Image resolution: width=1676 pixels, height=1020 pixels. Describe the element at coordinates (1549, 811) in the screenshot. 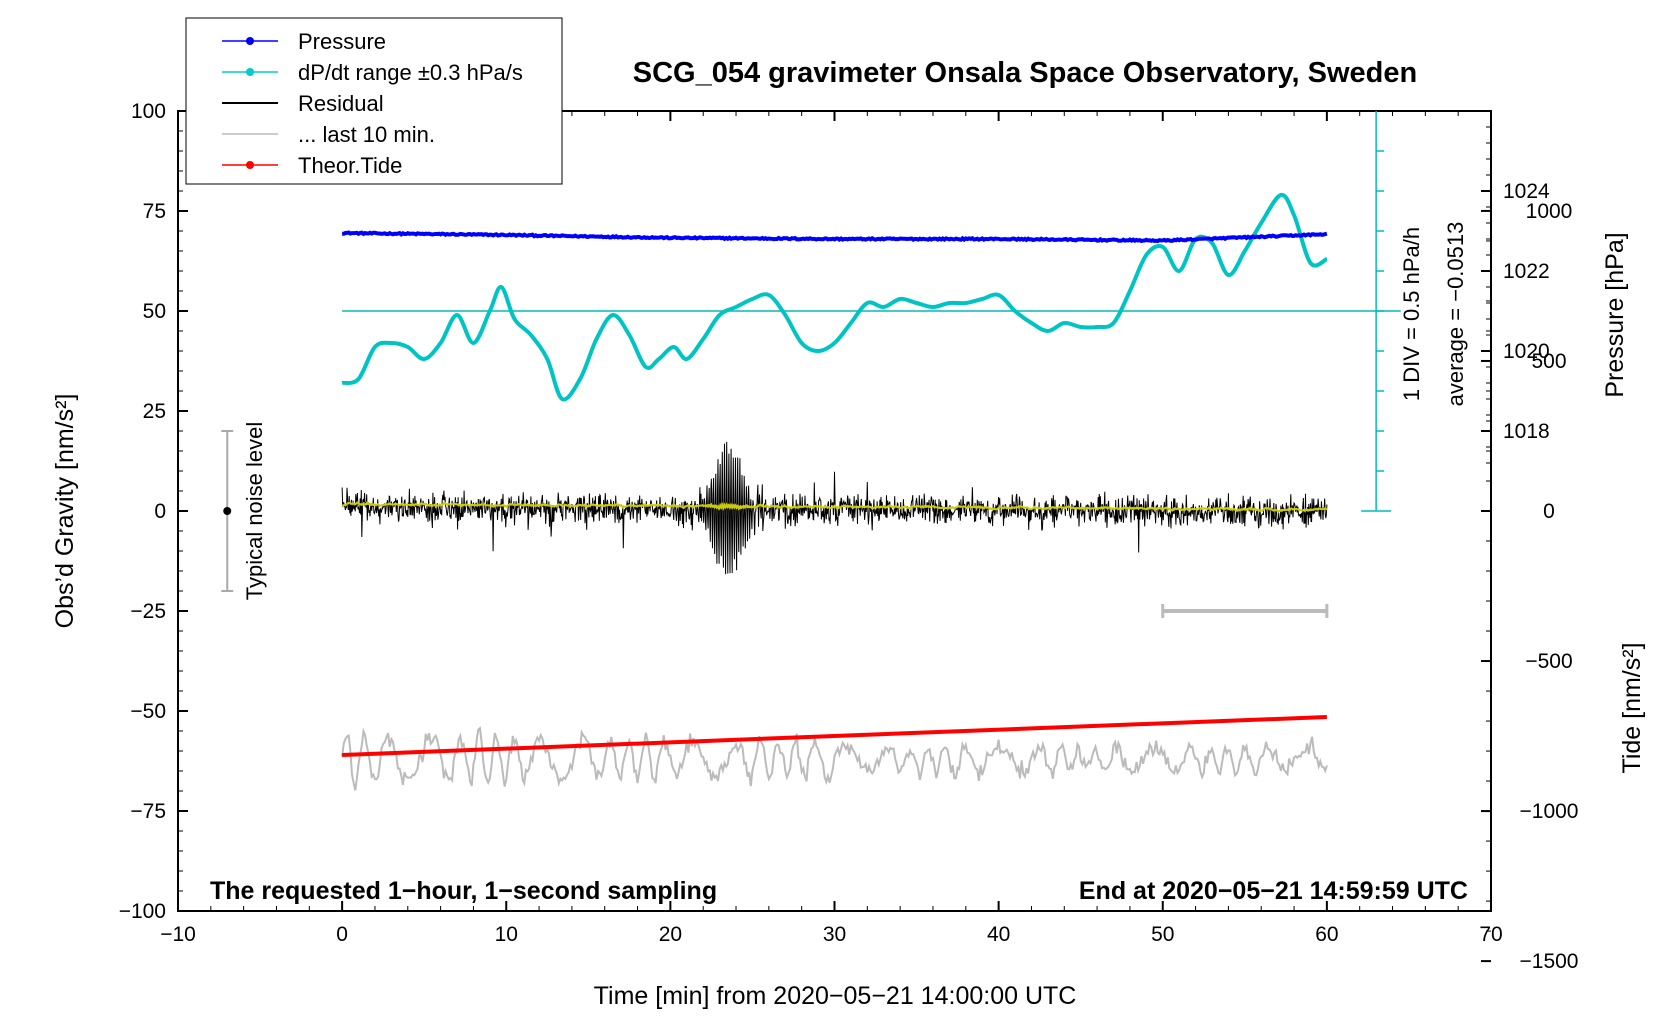

I see `tide-tick-label: −1000` at that location.